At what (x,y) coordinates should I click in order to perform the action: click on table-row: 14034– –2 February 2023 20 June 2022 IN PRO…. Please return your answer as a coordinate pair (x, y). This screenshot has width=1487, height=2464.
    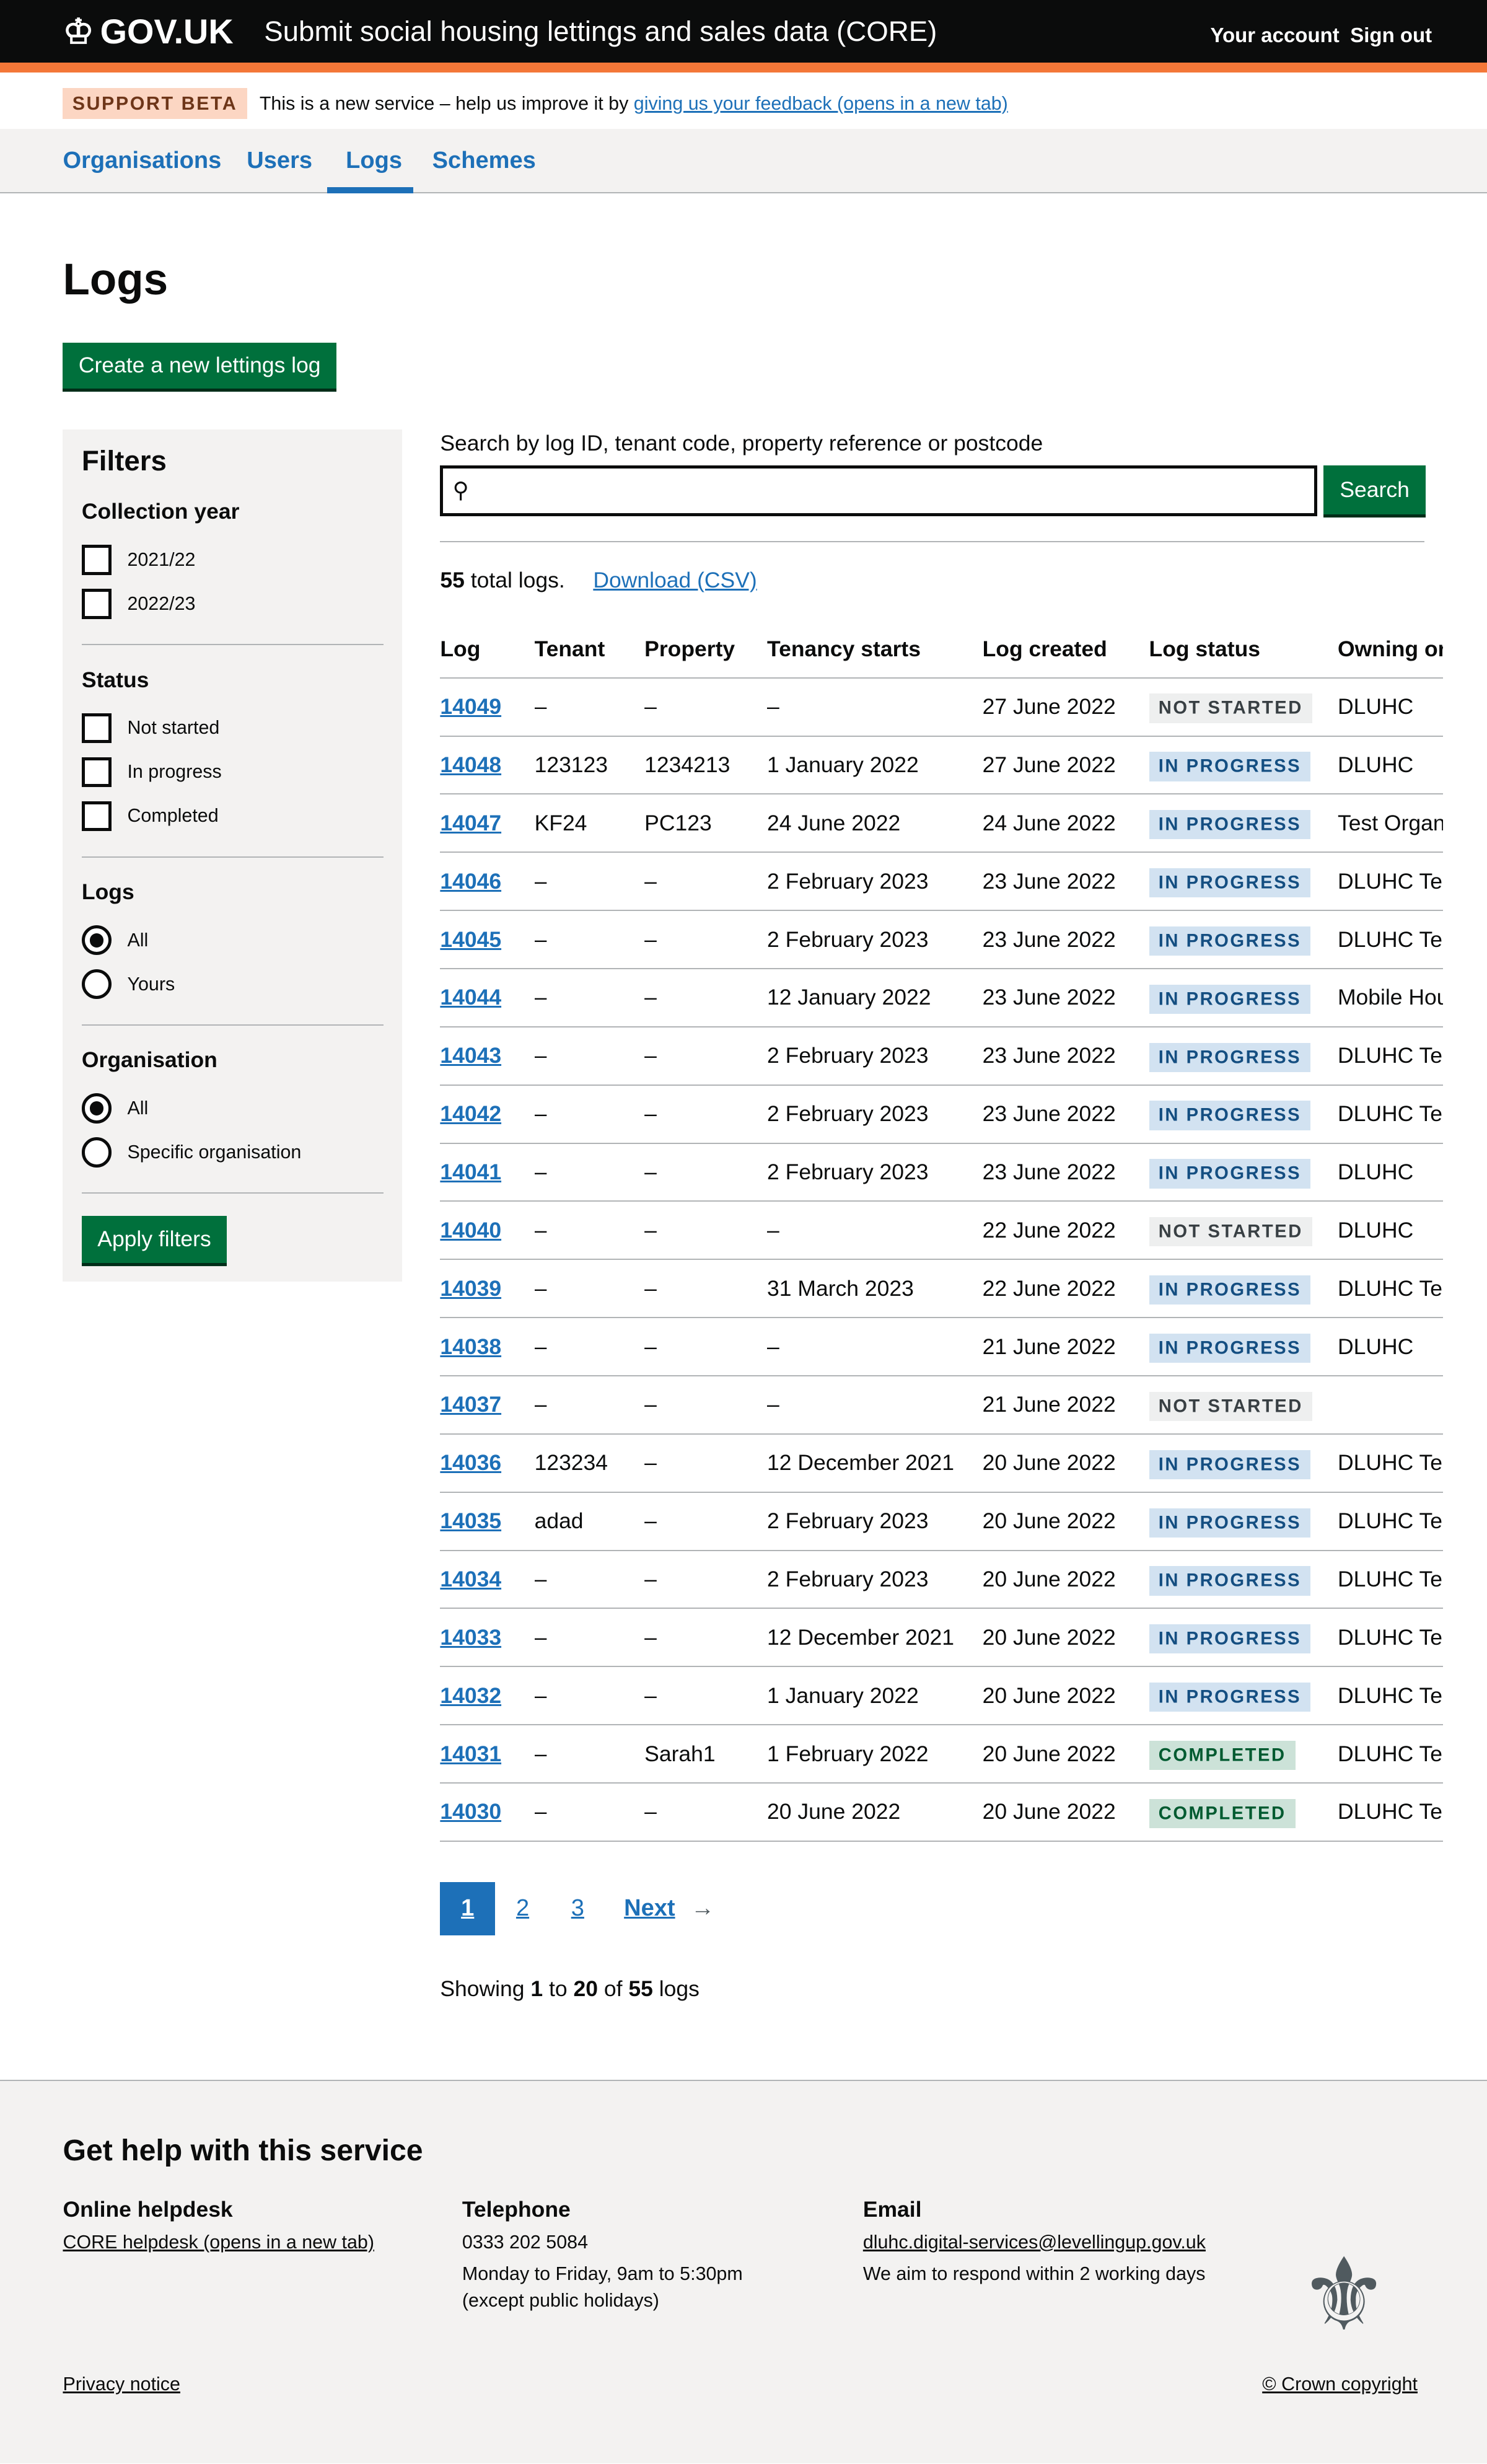
    Looking at the image, I should click on (942, 1579).